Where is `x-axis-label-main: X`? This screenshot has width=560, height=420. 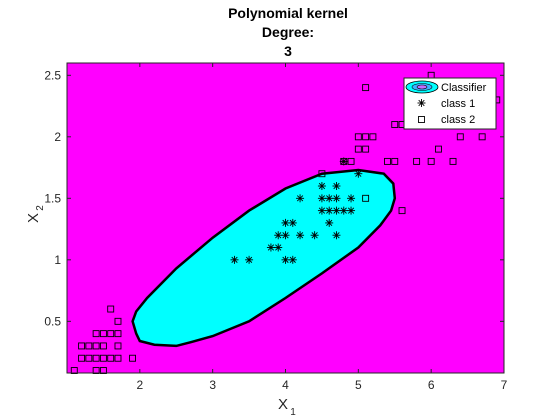 x-axis-label-main: X is located at coordinates (283, 404).